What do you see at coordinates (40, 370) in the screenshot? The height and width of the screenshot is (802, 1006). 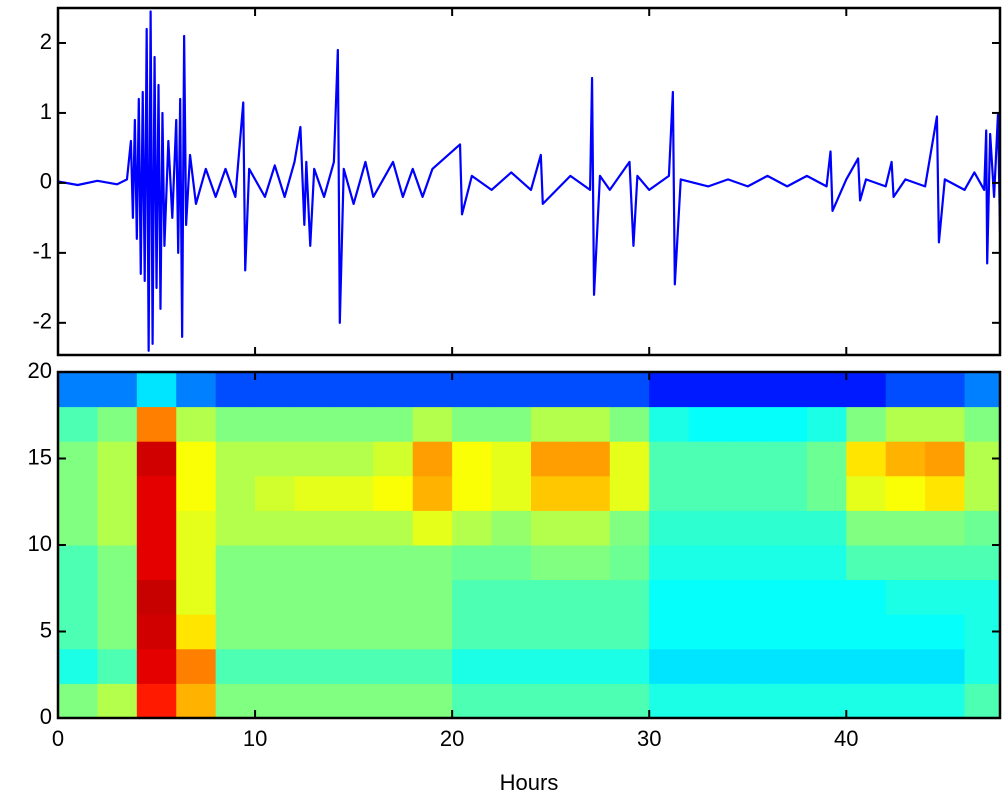 I see `y-tick-label: 20` at bounding box center [40, 370].